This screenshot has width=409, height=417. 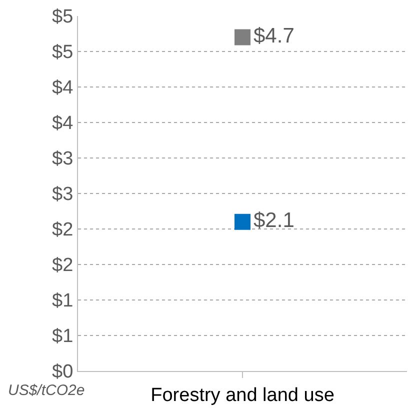 What do you see at coordinates (46, 390) in the screenshot?
I see `text: US$/tCO2e` at bounding box center [46, 390].